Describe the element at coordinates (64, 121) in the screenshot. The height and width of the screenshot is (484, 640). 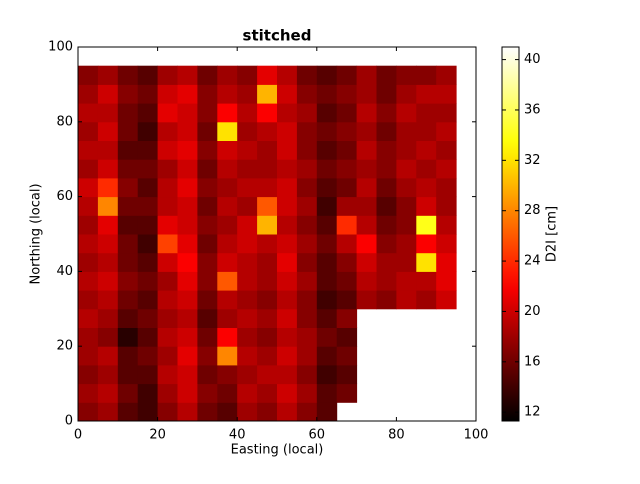
I see `y-tick-label: 80` at that location.